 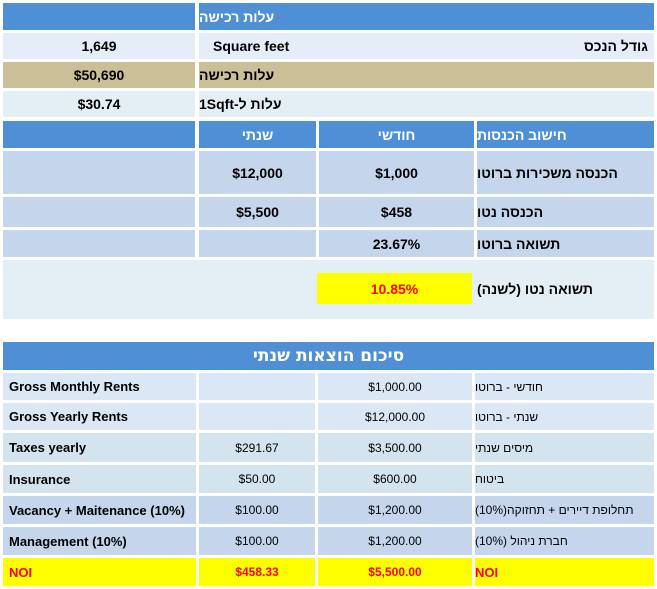 What do you see at coordinates (99, 447) in the screenshot?
I see `summary-row-en: Taxes yearly` at bounding box center [99, 447].